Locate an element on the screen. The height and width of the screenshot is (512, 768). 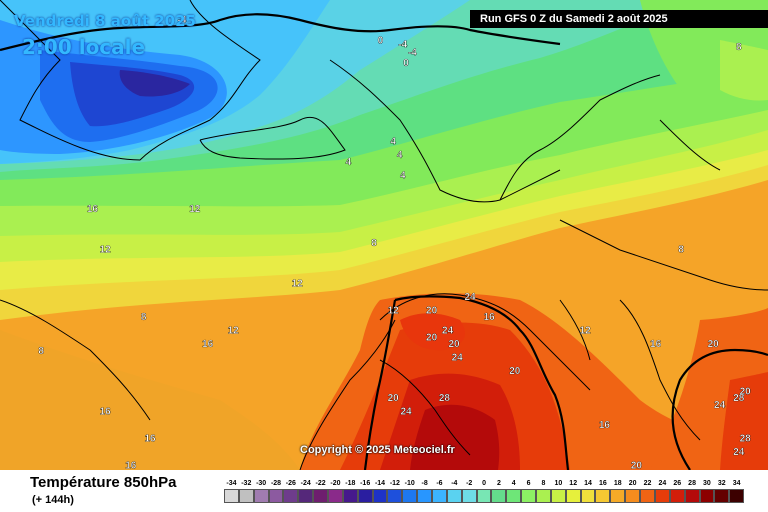
legend-cell: -30 is located at coordinates (261, 494).